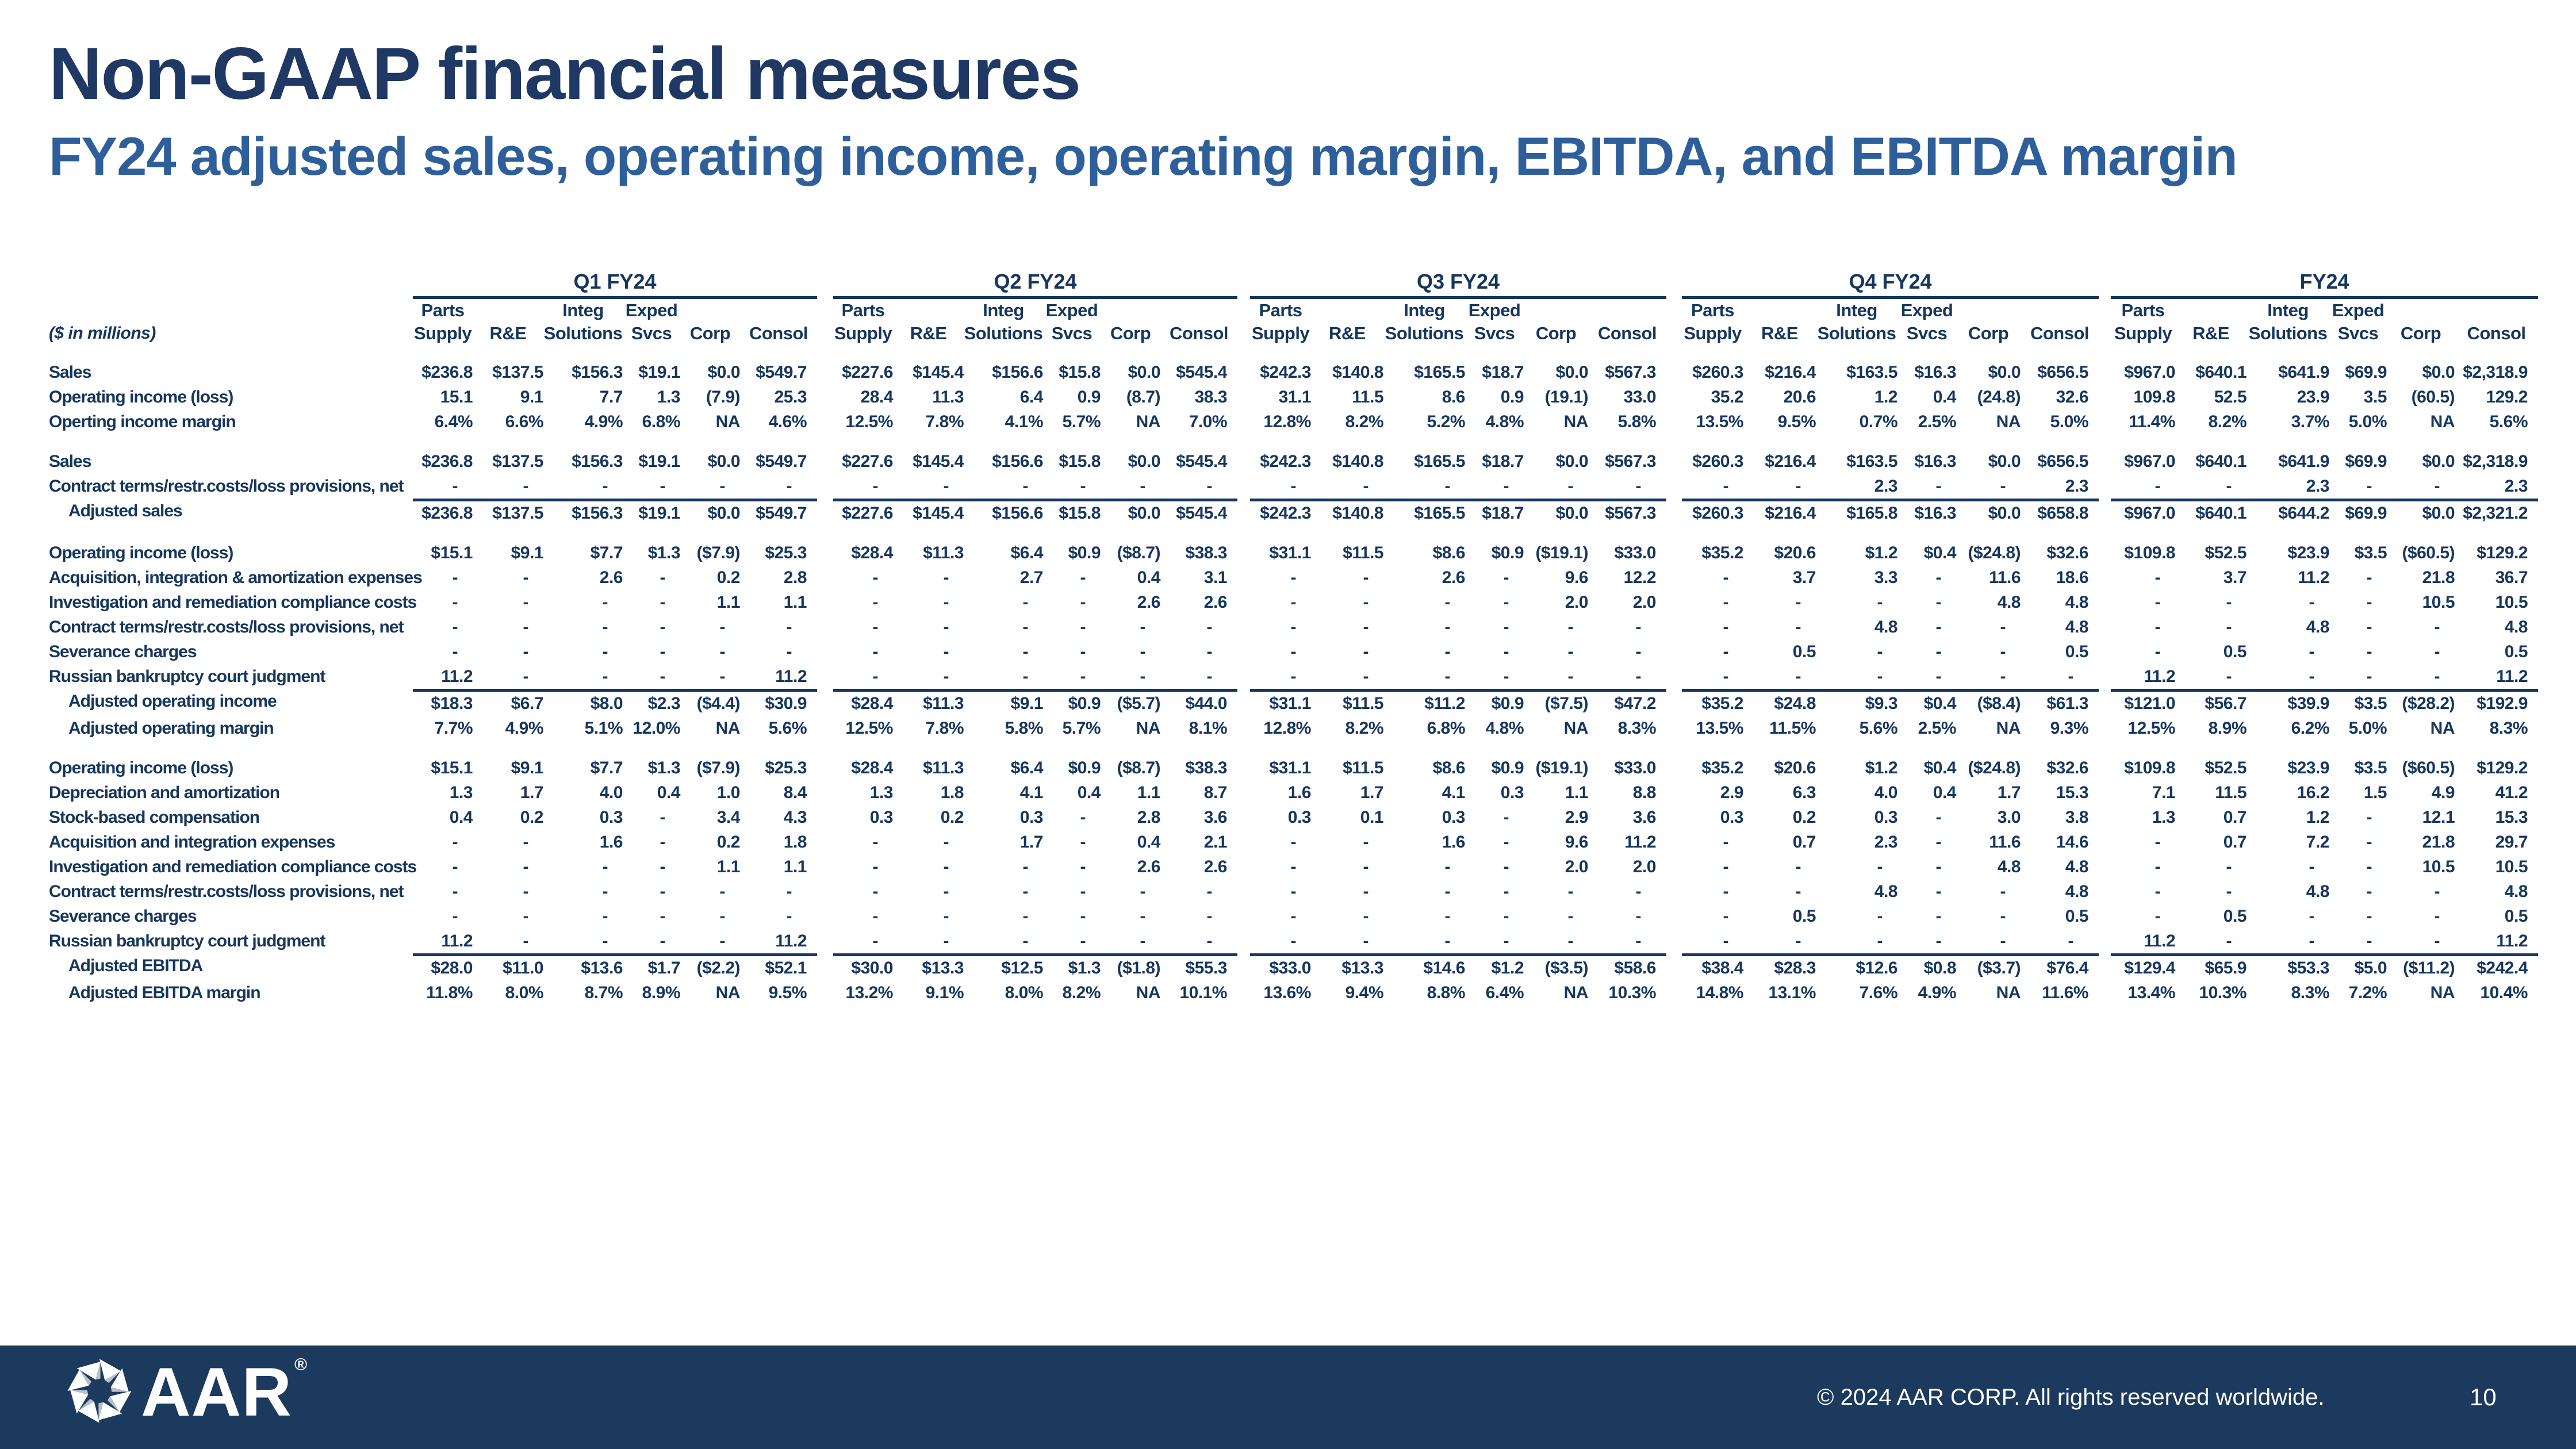 The image size is (2576, 1449). What do you see at coordinates (1886, 577) in the screenshot?
I see `table-cell: 3.3` at bounding box center [1886, 577].